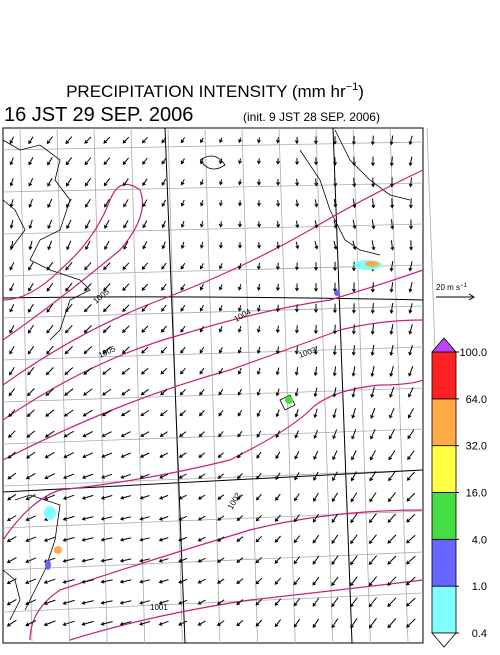  Describe the element at coordinates (98, 115) in the screenshot. I see `valid-time: 16 JST 29 SEP. 2006` at that location.